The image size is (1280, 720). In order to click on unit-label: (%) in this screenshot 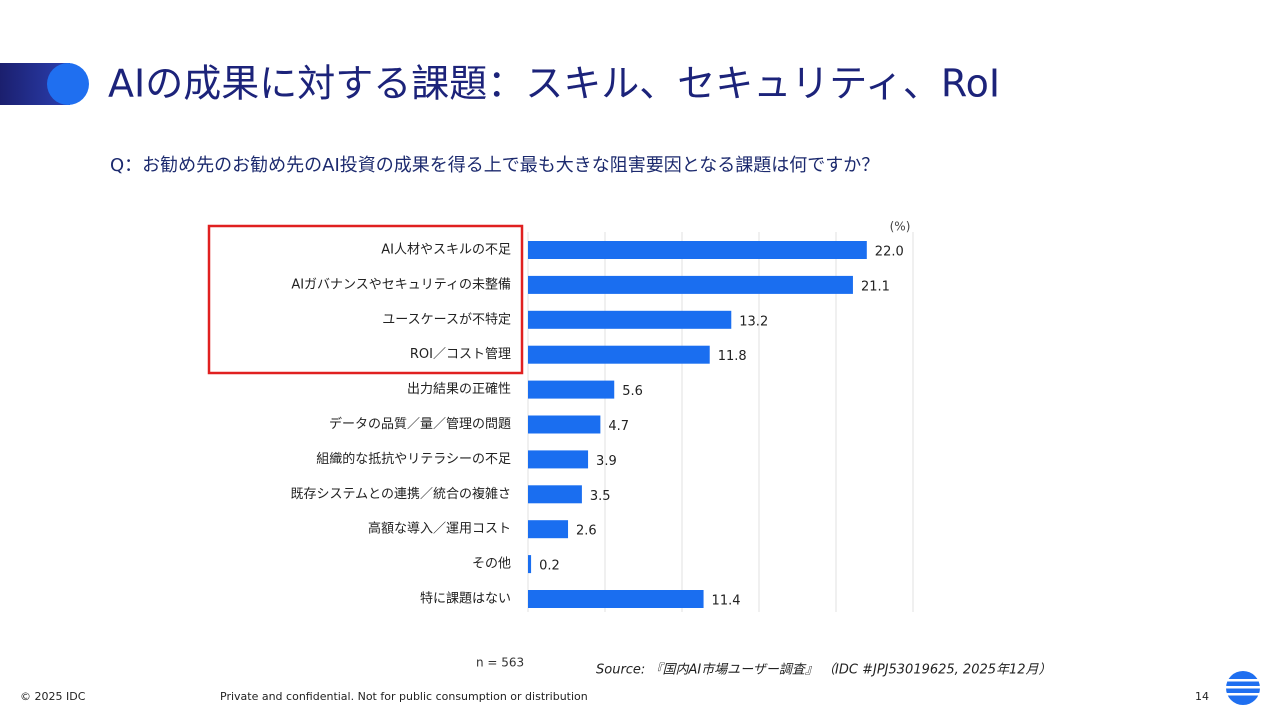, I will do `click(900, 227)`.